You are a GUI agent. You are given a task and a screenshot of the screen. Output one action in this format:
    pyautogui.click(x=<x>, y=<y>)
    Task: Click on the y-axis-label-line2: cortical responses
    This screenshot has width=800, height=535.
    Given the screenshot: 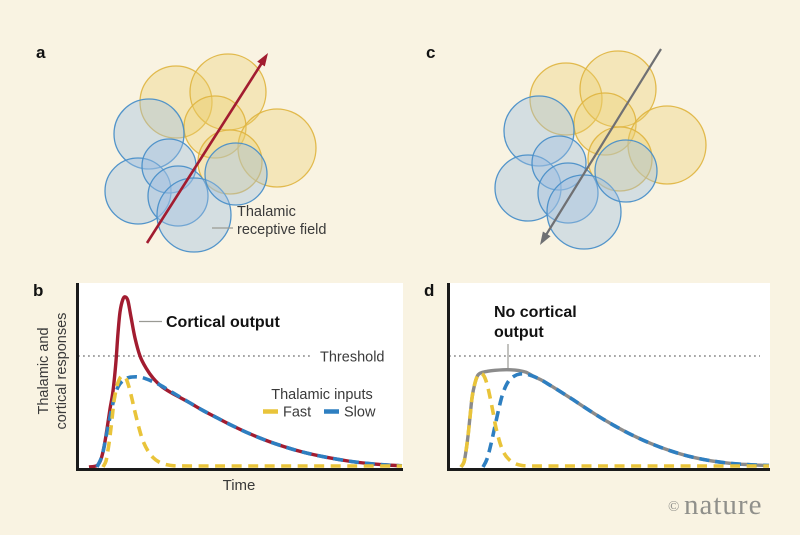 What is the action you would take?
    pyautogui.click(x=62, y=371)
    